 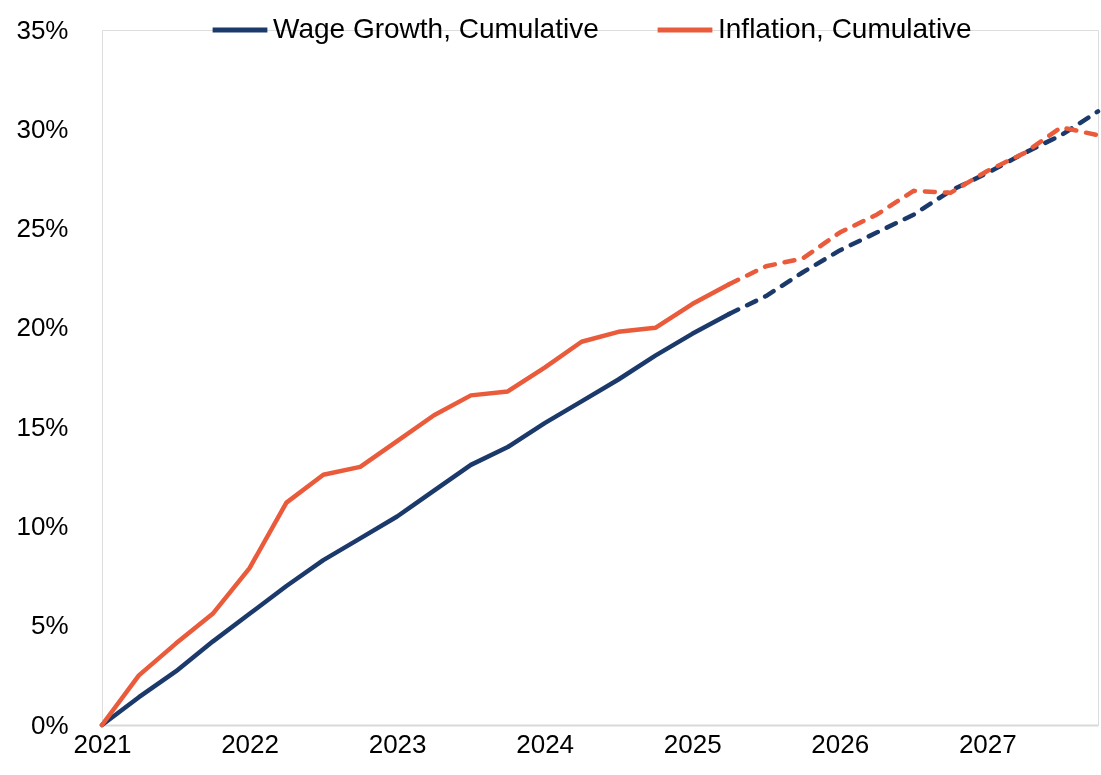 What do you see at coordinates (42, 128) in the screenshot?
I see `y-tick-label: 30%` at bounding box center [42, 128].